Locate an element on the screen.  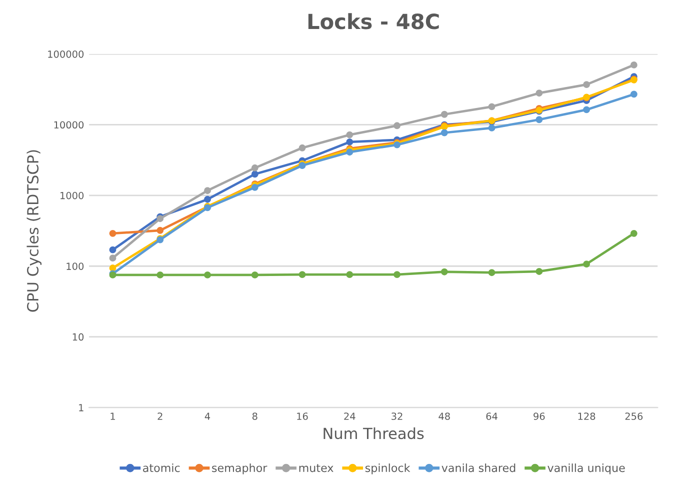
x-axis-title: Num Threads is located at coordinates (374, 433).